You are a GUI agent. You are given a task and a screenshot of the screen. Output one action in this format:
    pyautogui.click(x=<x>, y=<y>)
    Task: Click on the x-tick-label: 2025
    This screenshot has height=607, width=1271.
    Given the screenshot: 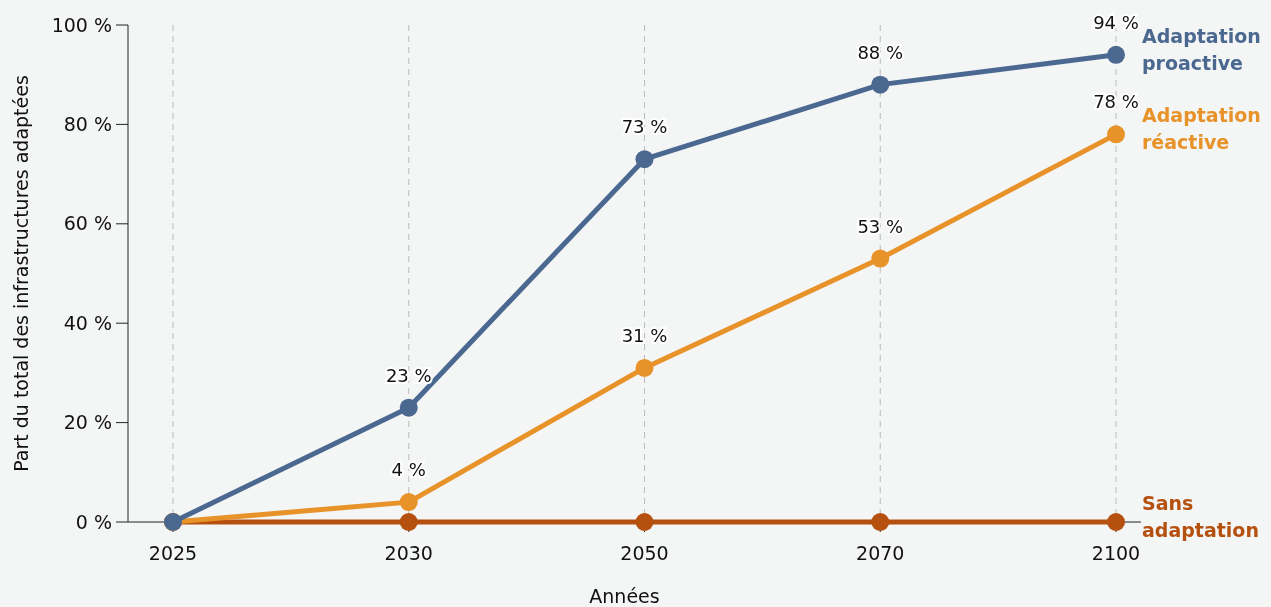 What is the action you would take?
    pyautogui.click(x=173, y=553)
    